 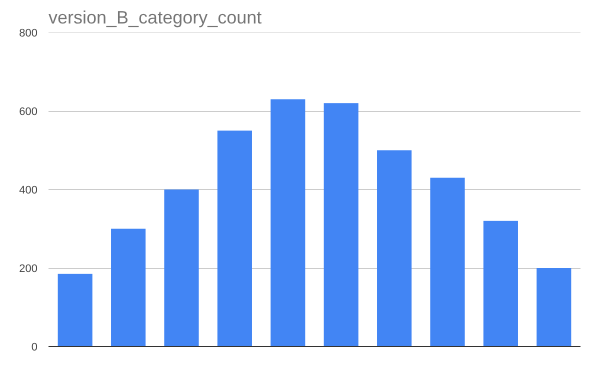 What do you see at coordinates (28, 34) in the screenshot?
I see `y-tick-label: 800` at bounding box center [28, 34].